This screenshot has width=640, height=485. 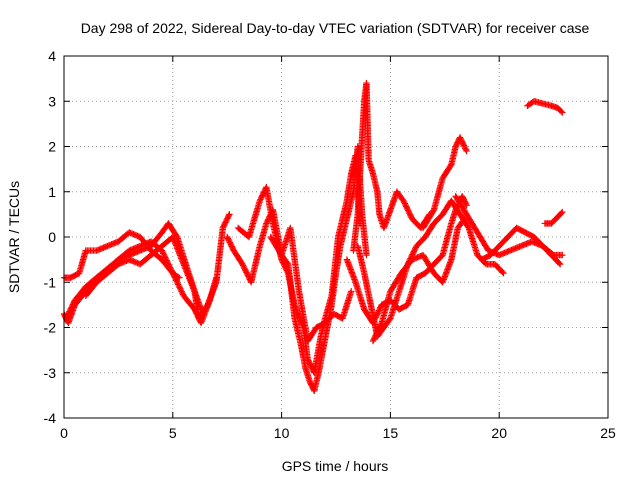 I want to click on y-tick-label: -1, so click(x=50, y=282).